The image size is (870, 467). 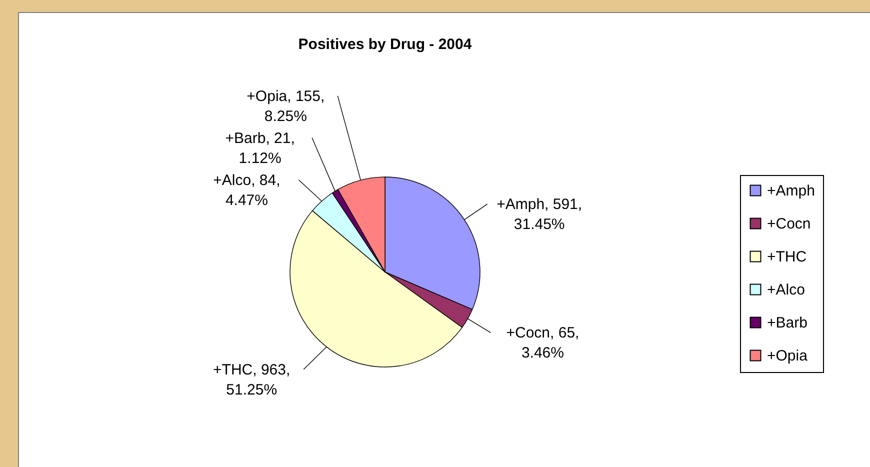 What do you see at coordinates (285, 106) in the screenshot?
I see `data-label: +Opia, 155, 8.25%` at bounding box center [285, 106].